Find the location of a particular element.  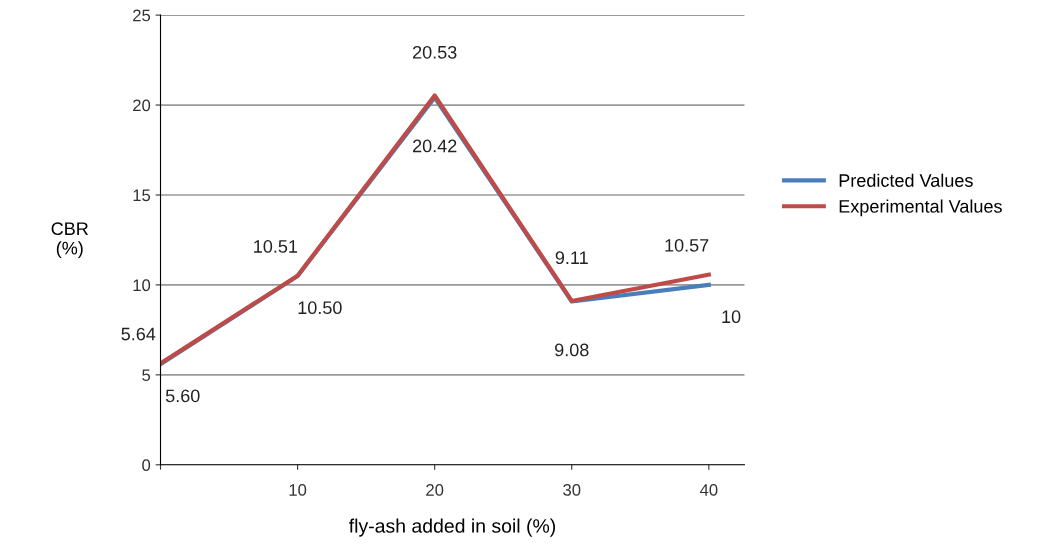

data-label: 20.42 is located at coordinates (434, 146).